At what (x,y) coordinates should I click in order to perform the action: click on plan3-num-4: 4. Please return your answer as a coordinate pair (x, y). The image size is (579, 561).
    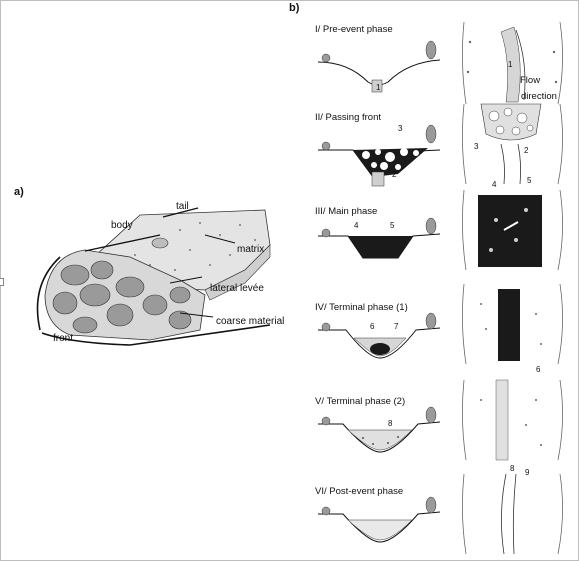
    Looking at the image, I should click on (494, 184).